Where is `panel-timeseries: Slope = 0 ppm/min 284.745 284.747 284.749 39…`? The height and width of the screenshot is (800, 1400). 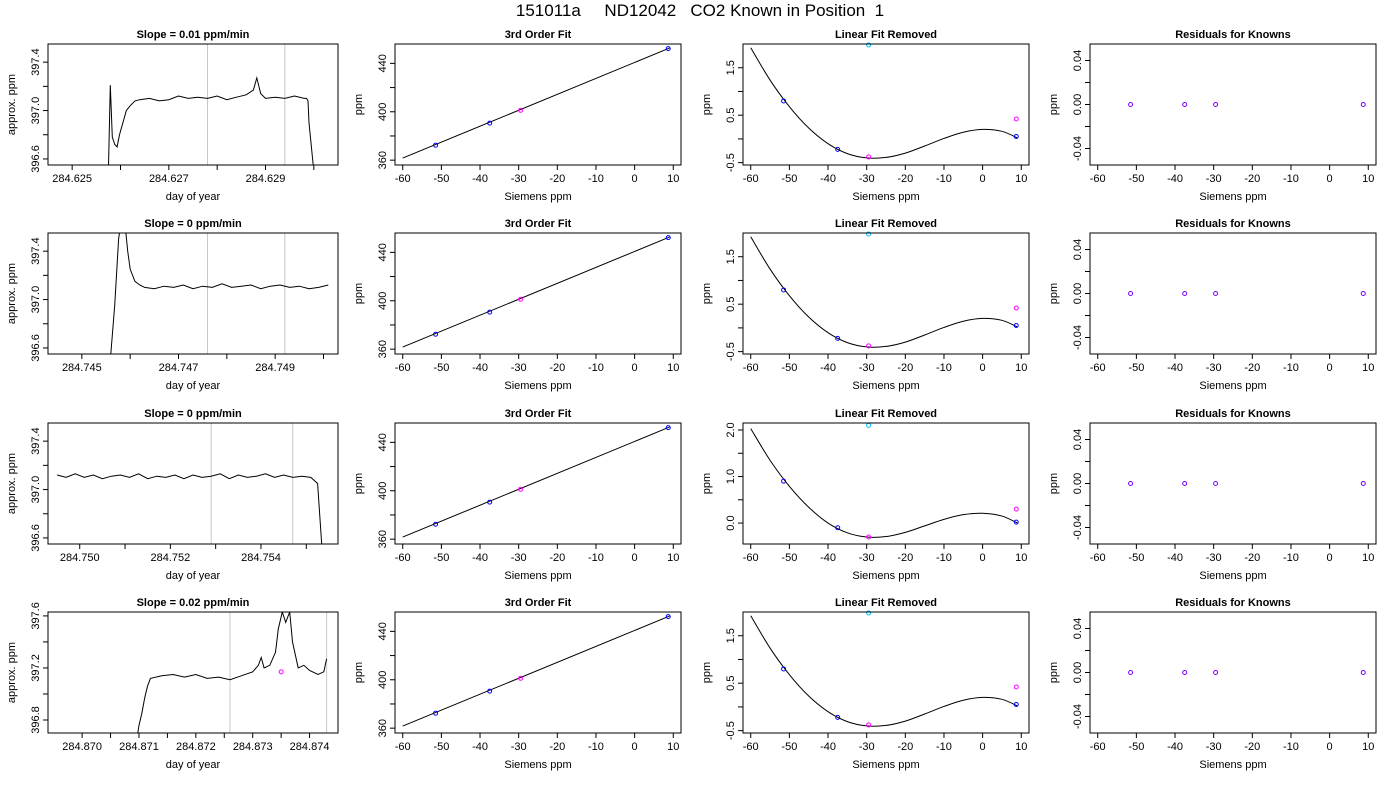 panel-timeseries: Slope = 0 ppm/min 284.745 284.747 284.749 39… is located at coordinates (172, 305).